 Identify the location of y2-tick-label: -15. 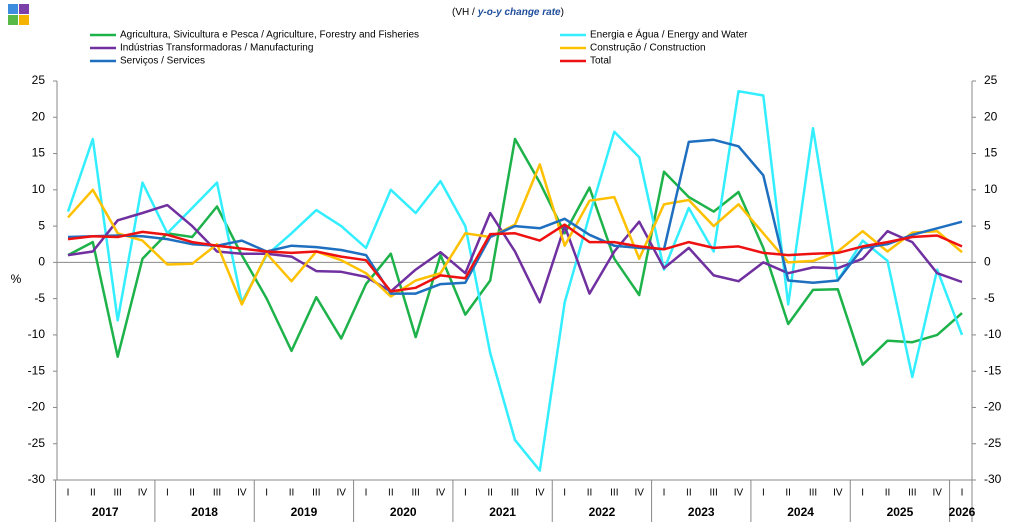
(993, 370).